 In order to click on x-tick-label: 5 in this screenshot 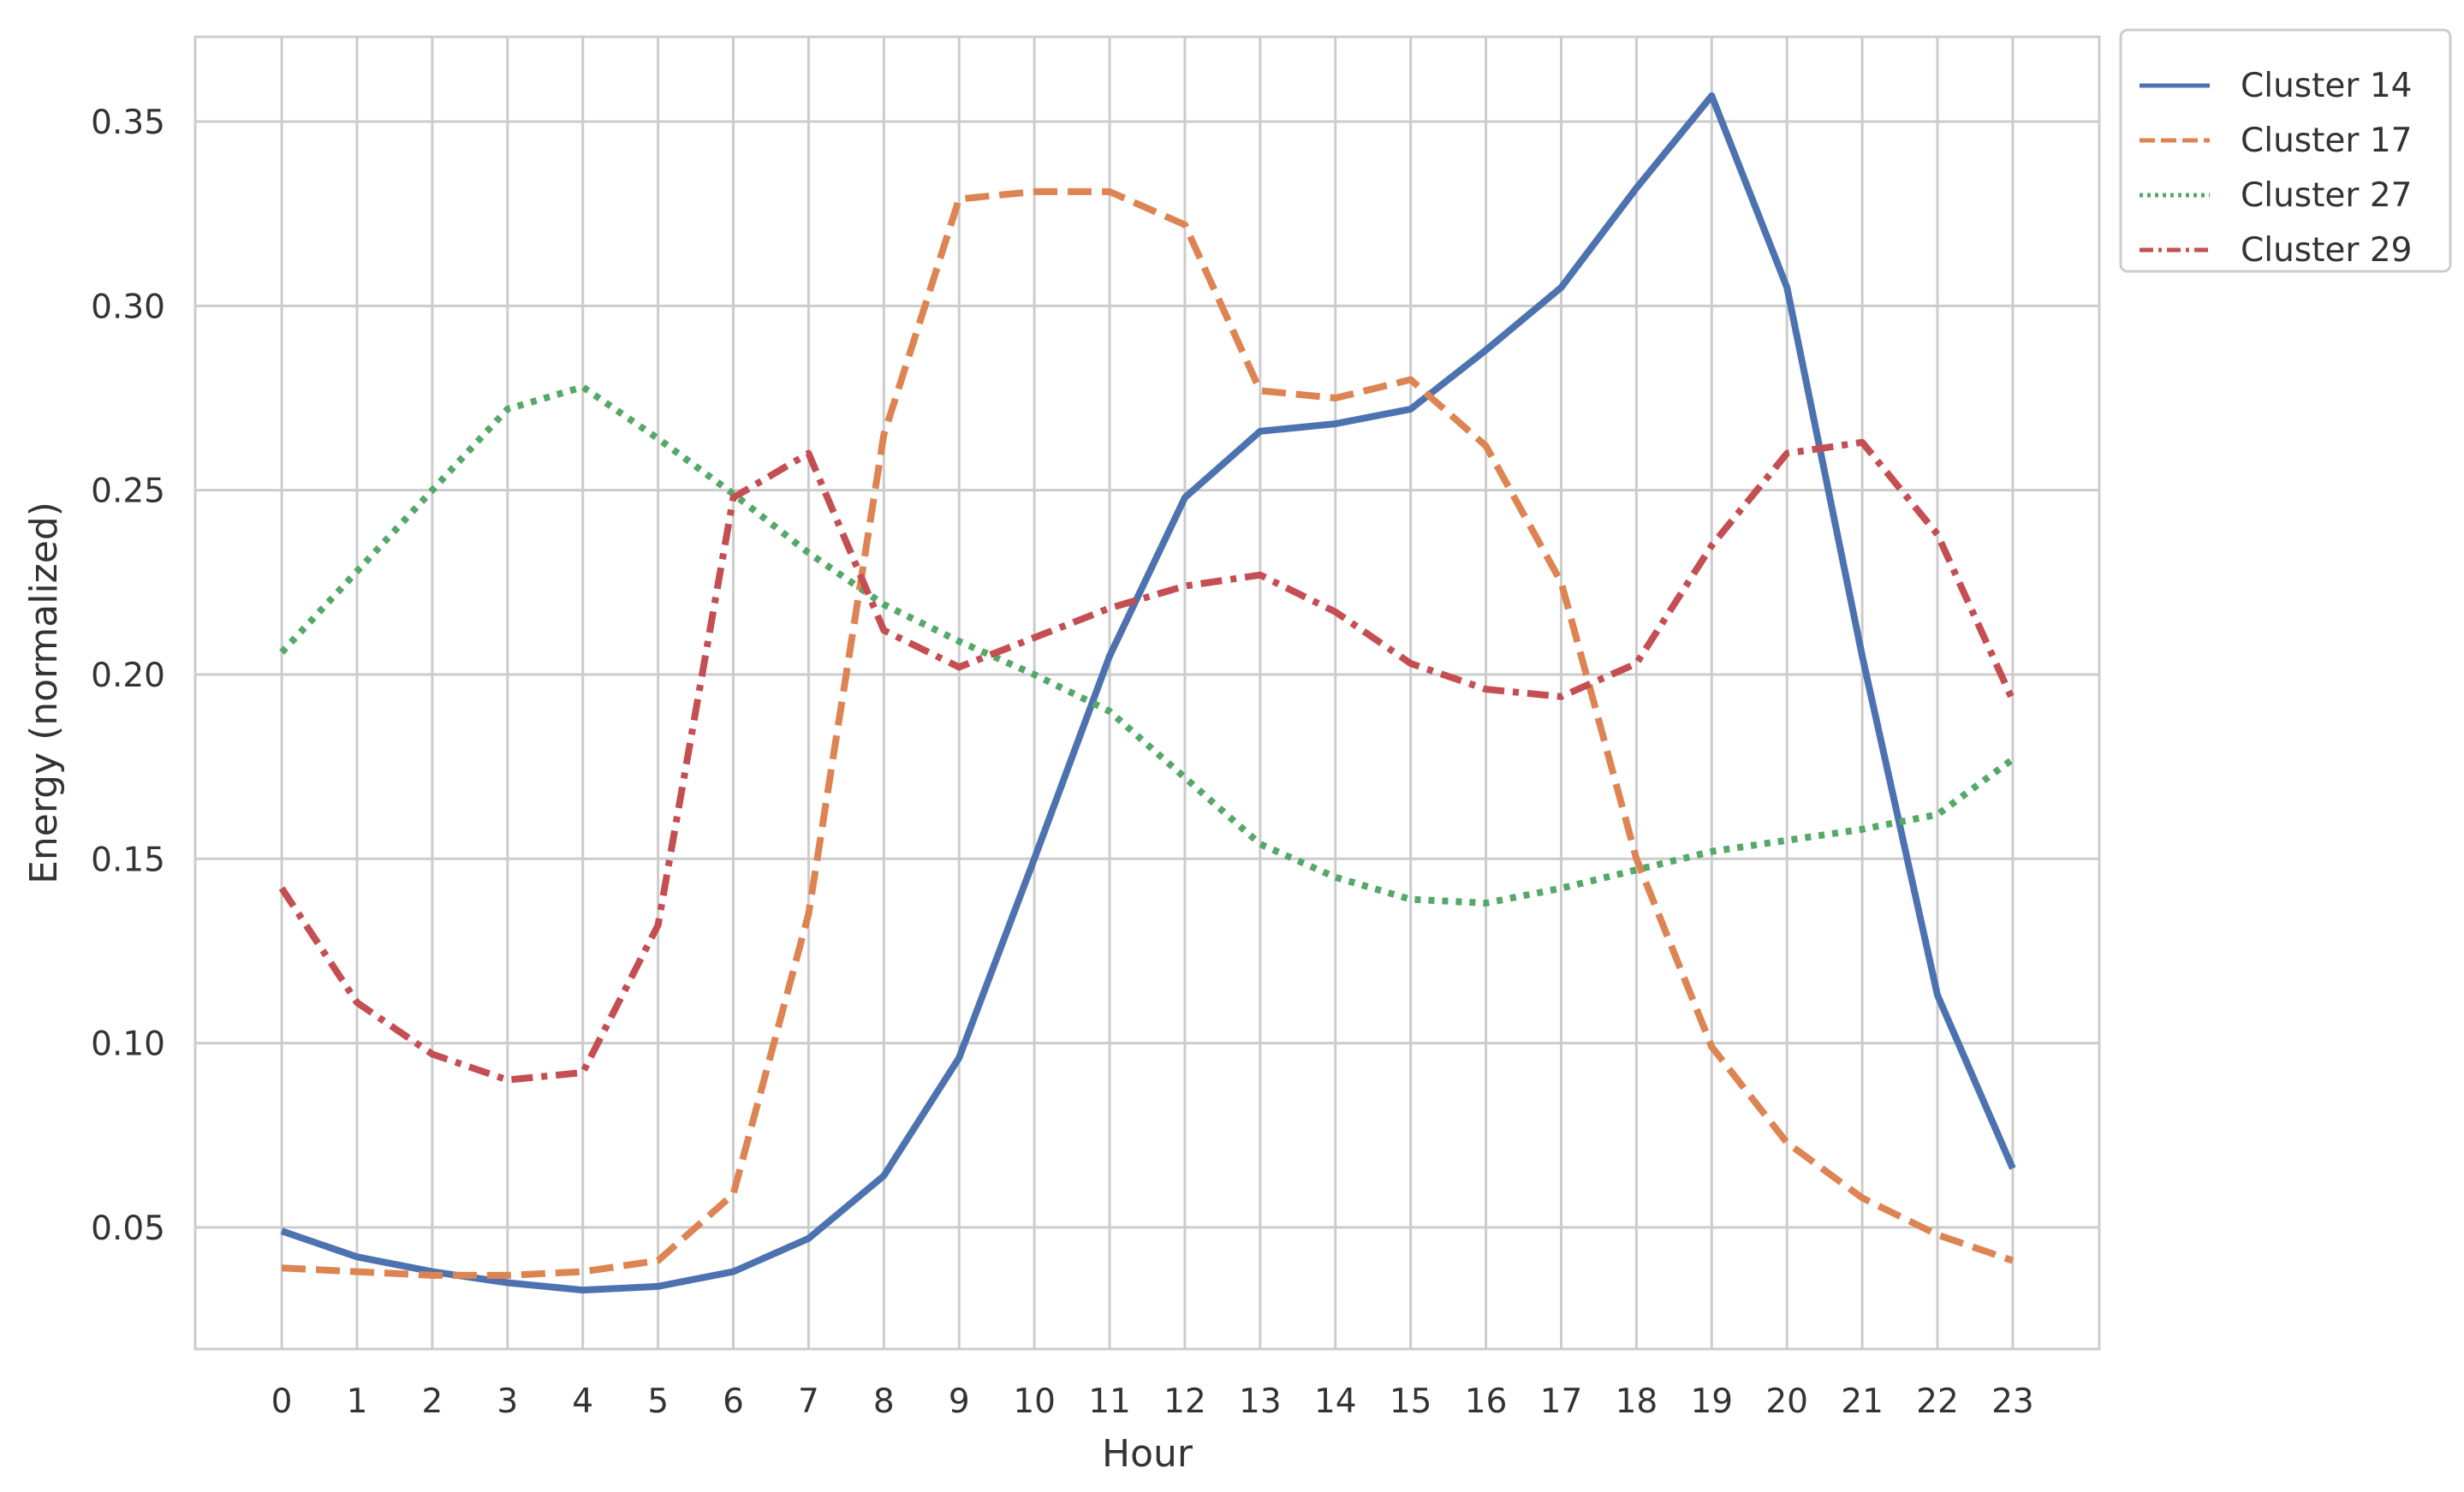, I will do `click(658, 1401)`.